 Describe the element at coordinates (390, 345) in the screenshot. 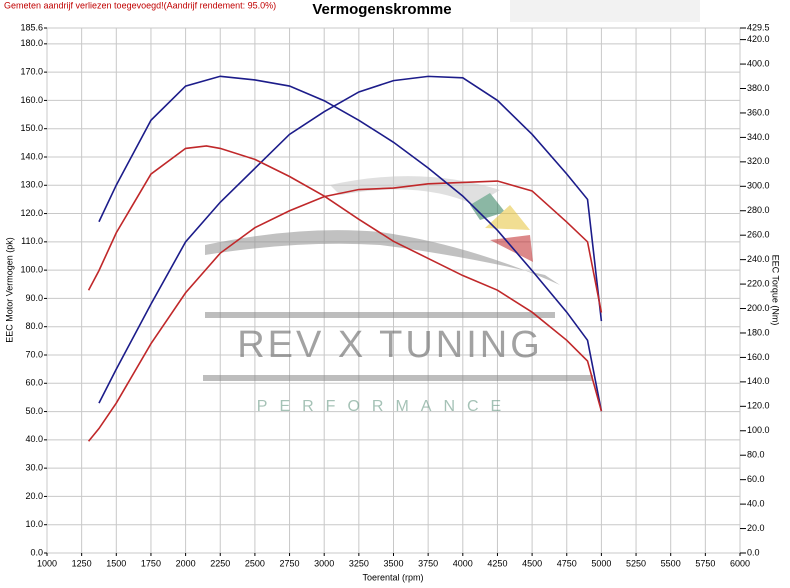

I see `watermark-title: REV X TUNING` at that location.